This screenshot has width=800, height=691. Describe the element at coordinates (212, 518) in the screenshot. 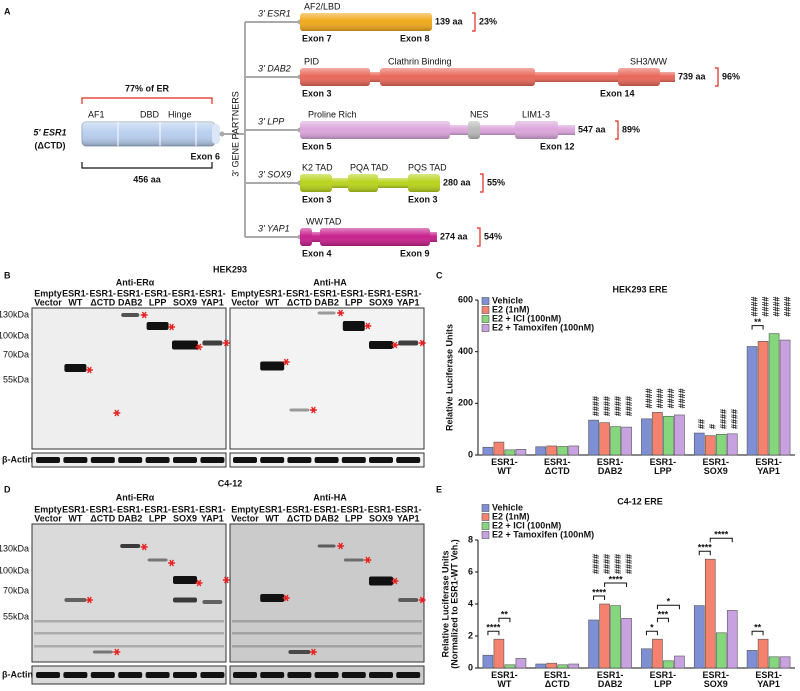

I see `lane-label: YAP1` at that location.